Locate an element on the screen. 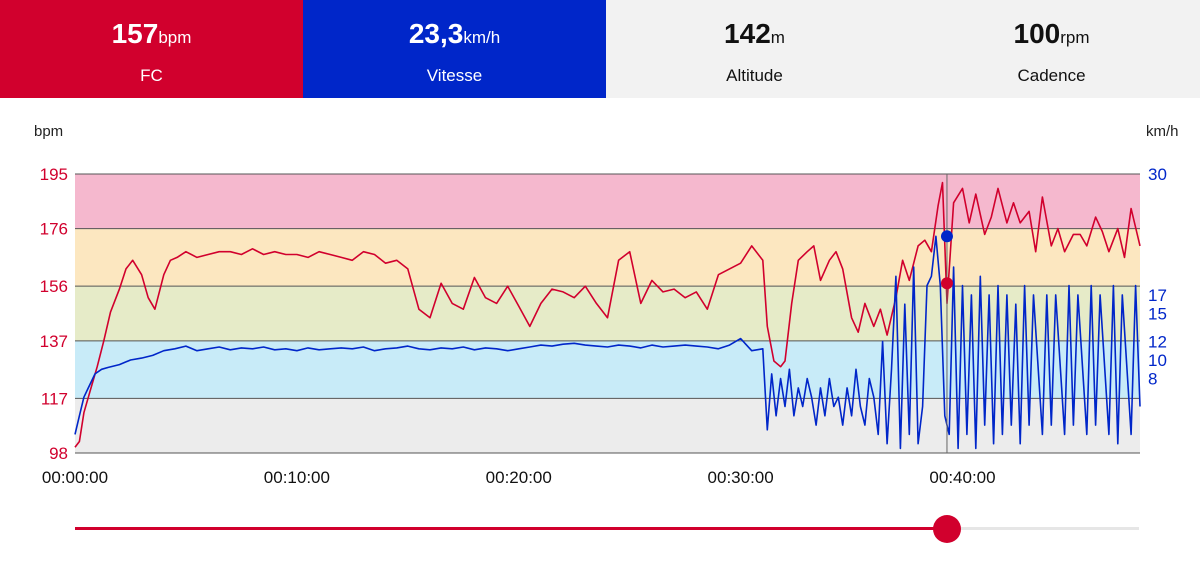  speed-value: 23,3km/h is located at coordinates (454, 33).